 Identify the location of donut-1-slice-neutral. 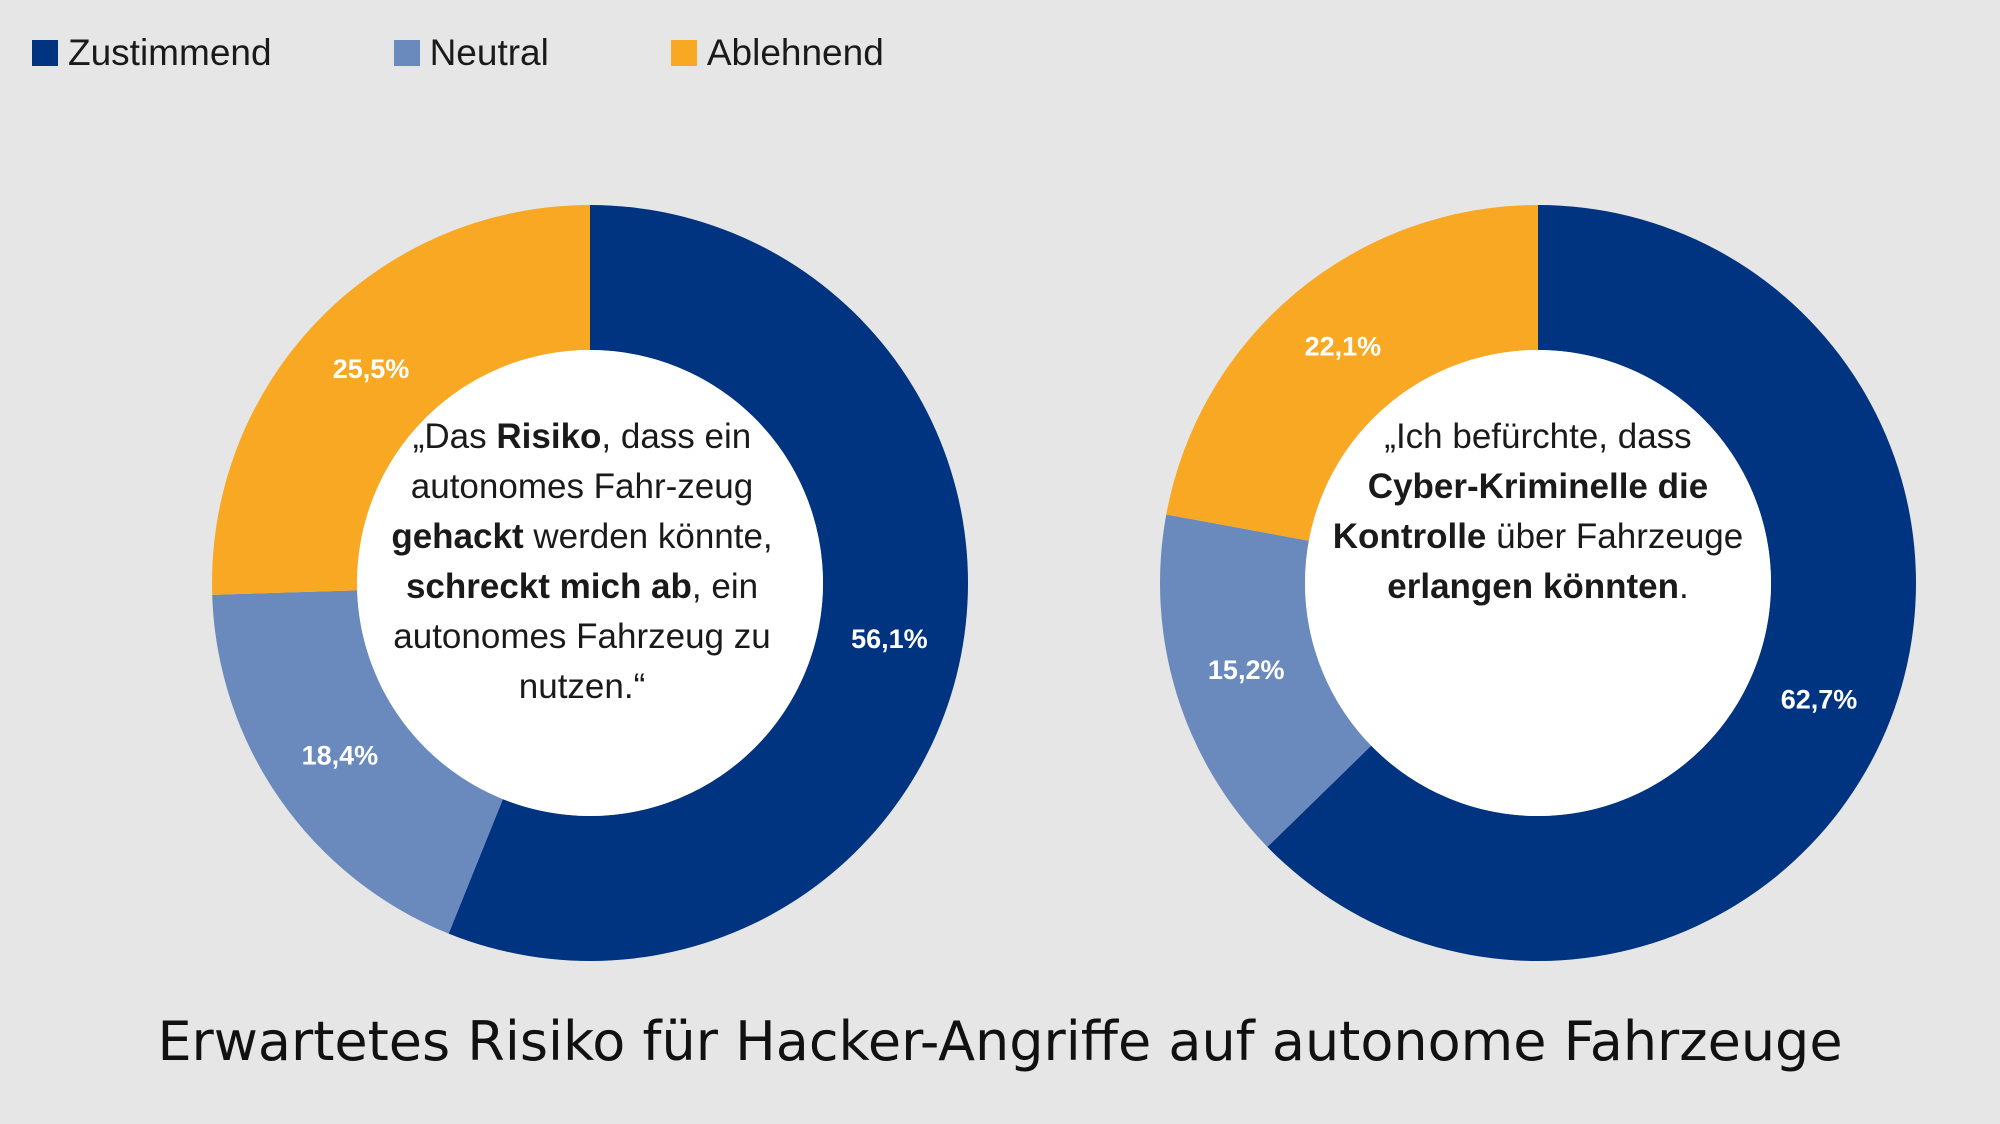
(357, 762).